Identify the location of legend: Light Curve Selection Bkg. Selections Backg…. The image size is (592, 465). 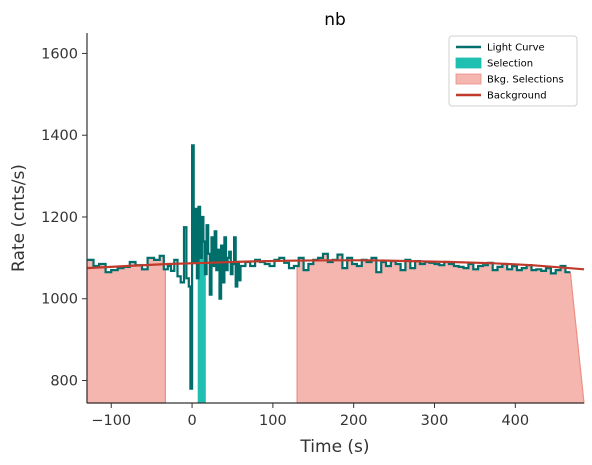
(513, 71).